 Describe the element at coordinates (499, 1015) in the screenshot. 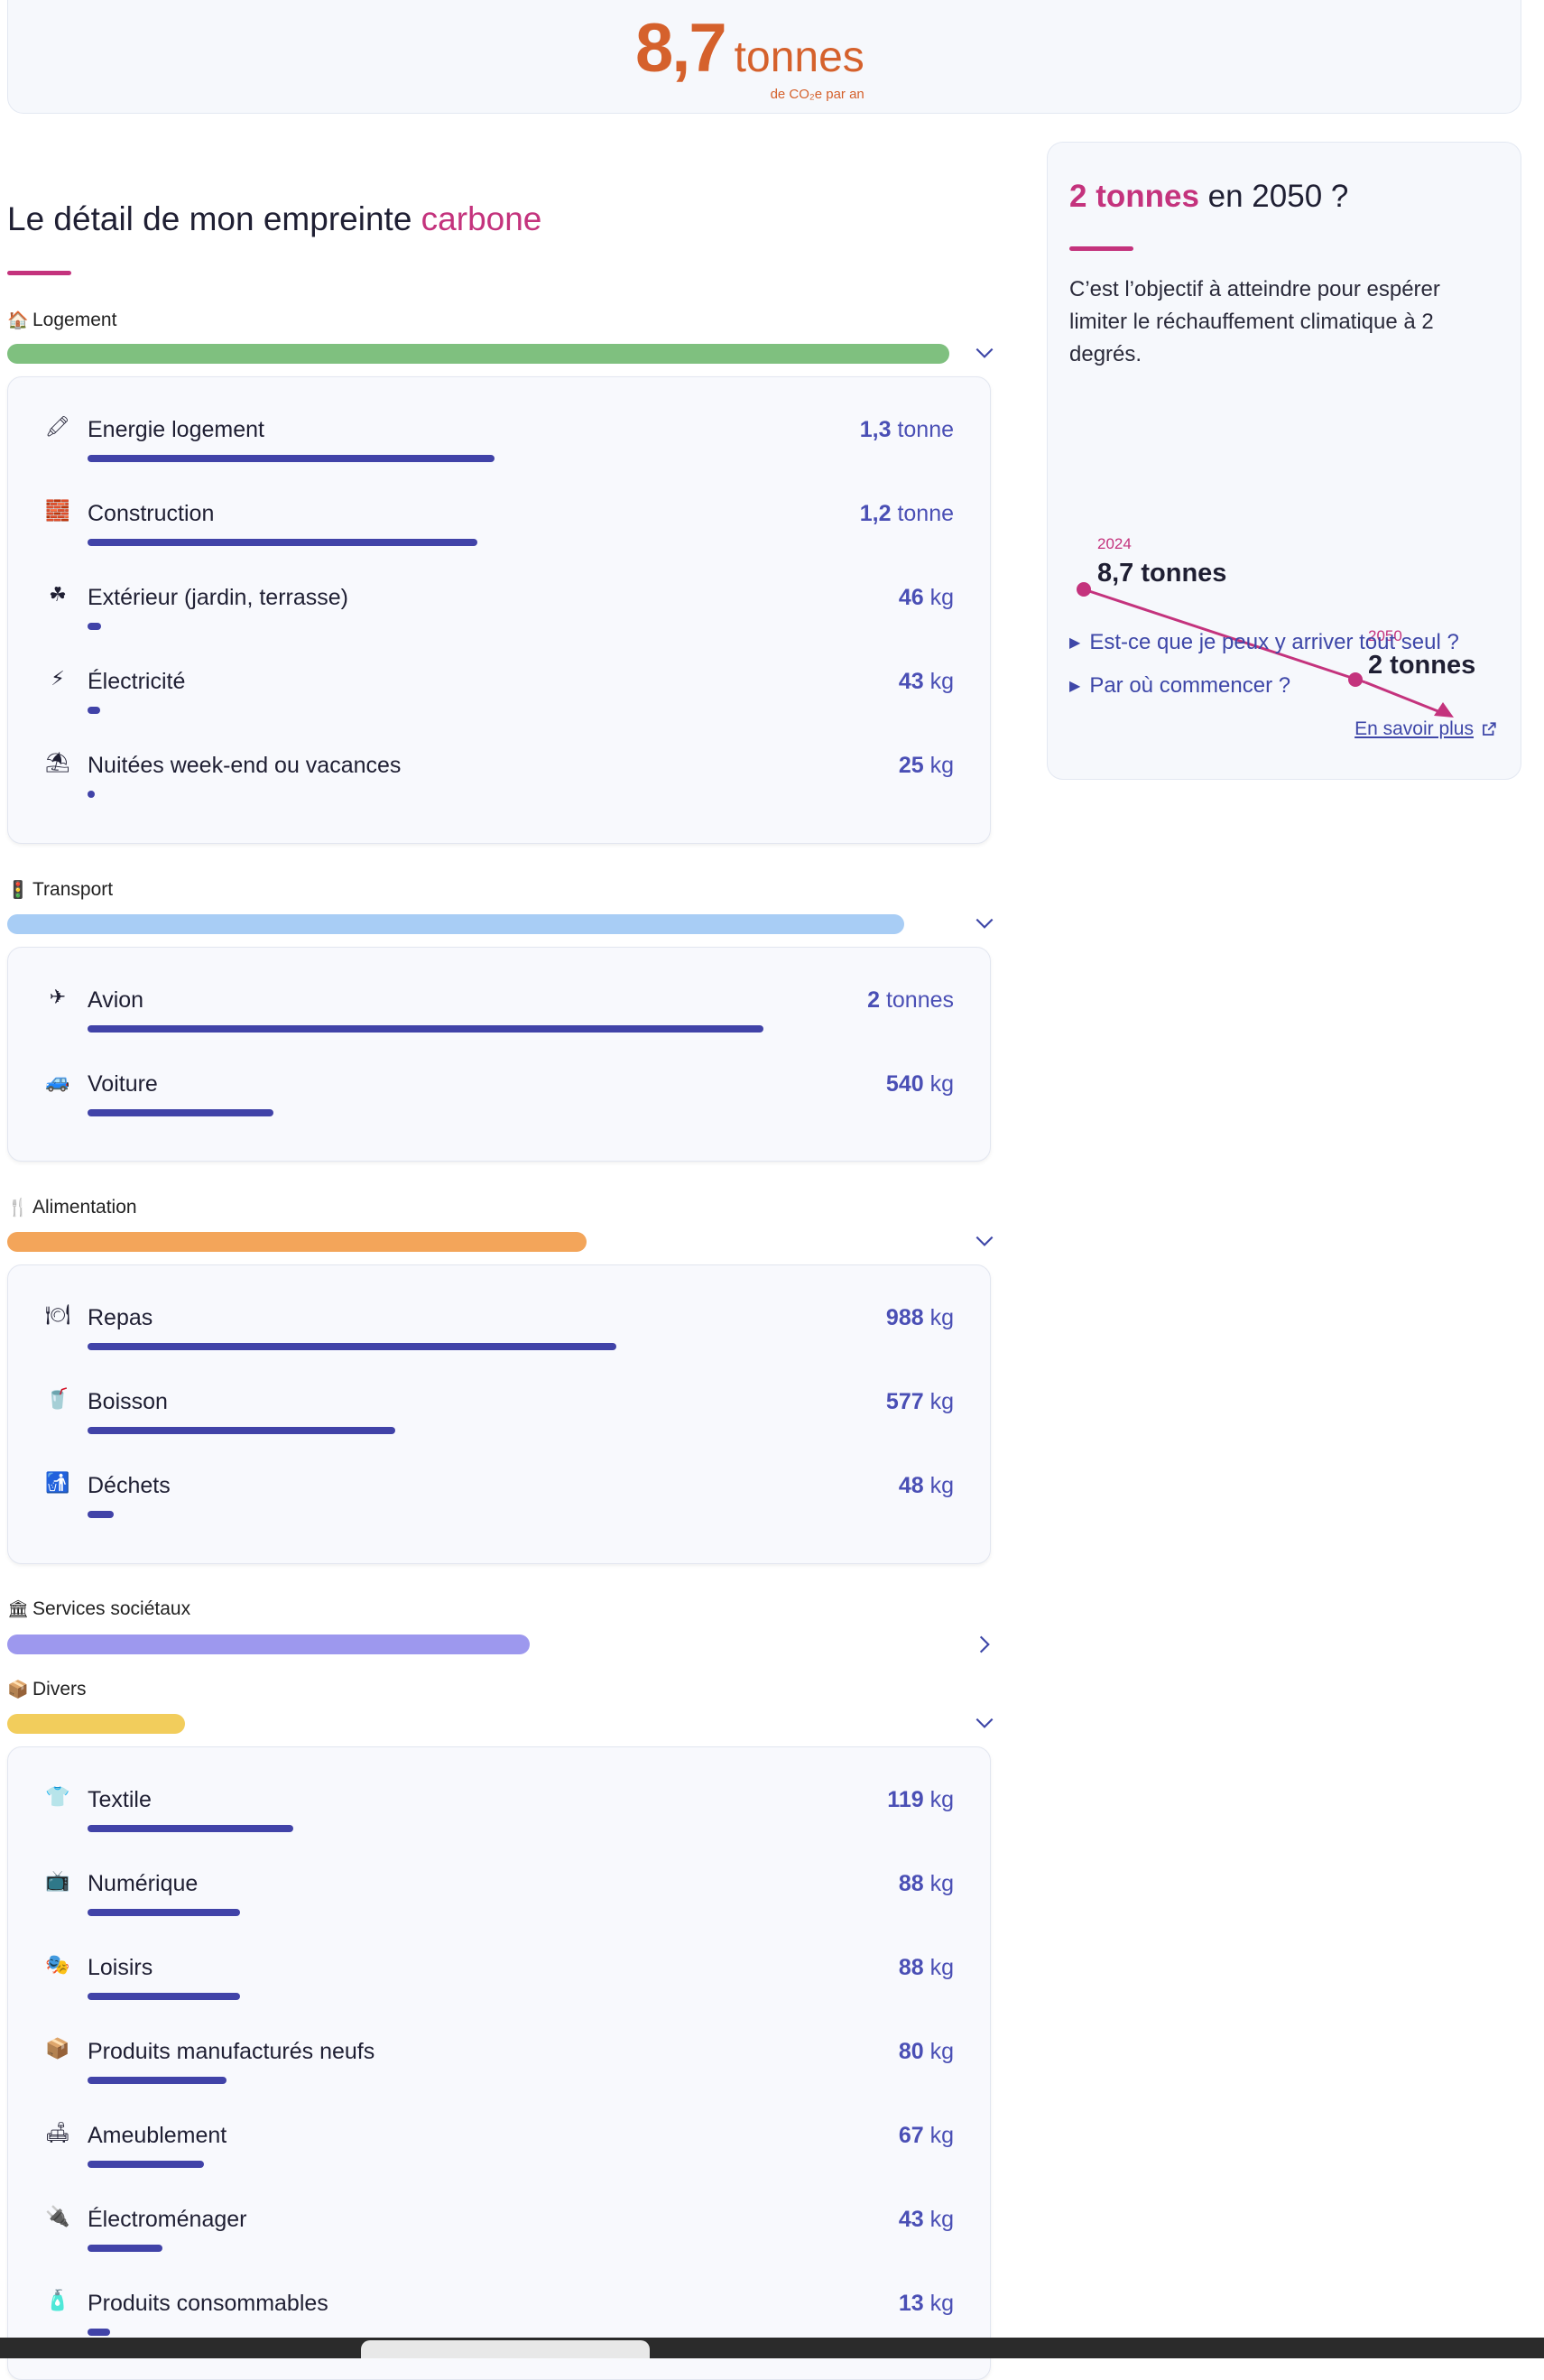

I see `list-item: ✈ Avion 2 tonnes` at that location.